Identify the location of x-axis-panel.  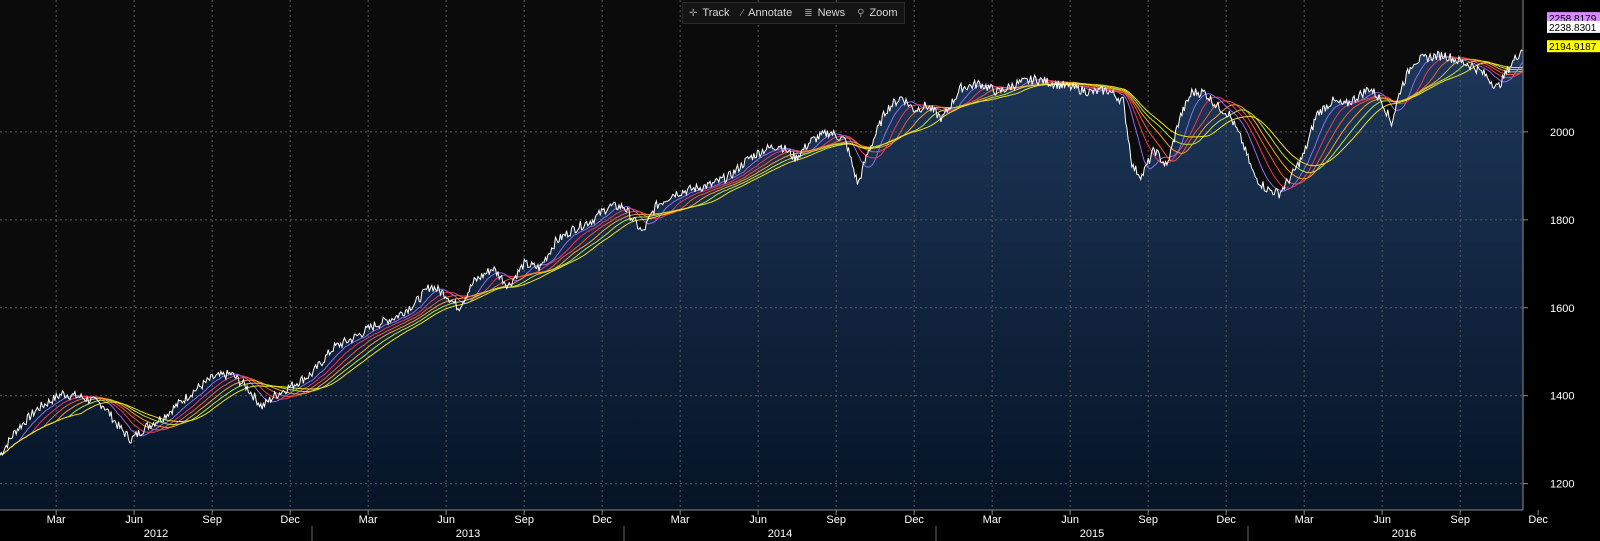
(800, 525).